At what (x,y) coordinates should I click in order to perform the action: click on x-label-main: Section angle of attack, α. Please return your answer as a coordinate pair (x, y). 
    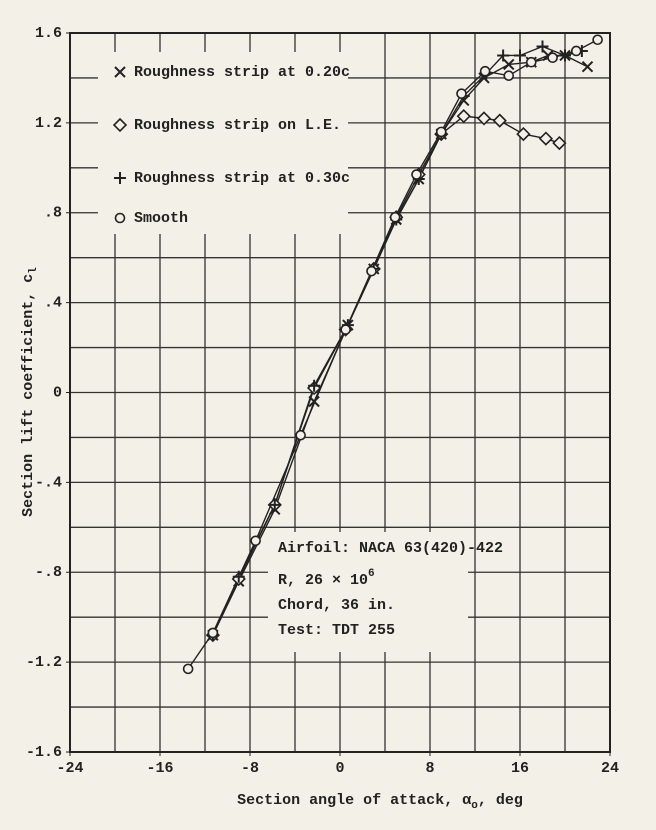
    Looking at the image, I should click on (354, 800).